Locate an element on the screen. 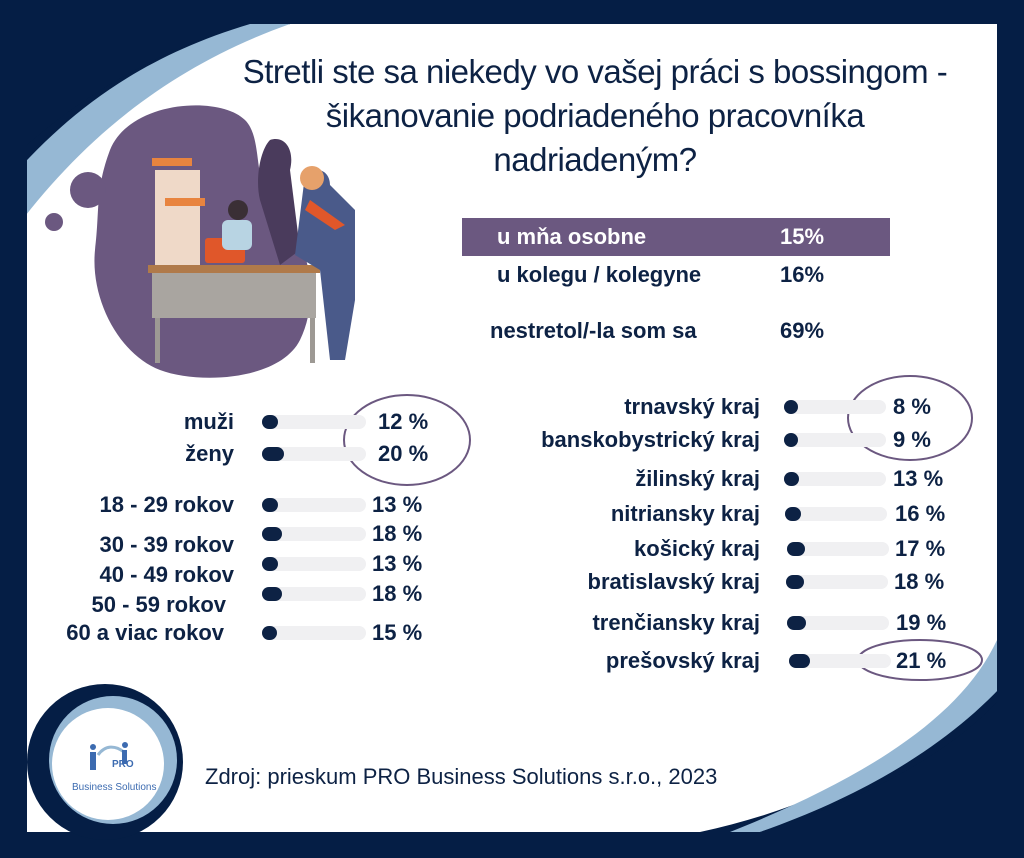 Image resolution: width=1024 pixels, height=858 pixels. logo-figures-icon is located at coordinates (109, 756).